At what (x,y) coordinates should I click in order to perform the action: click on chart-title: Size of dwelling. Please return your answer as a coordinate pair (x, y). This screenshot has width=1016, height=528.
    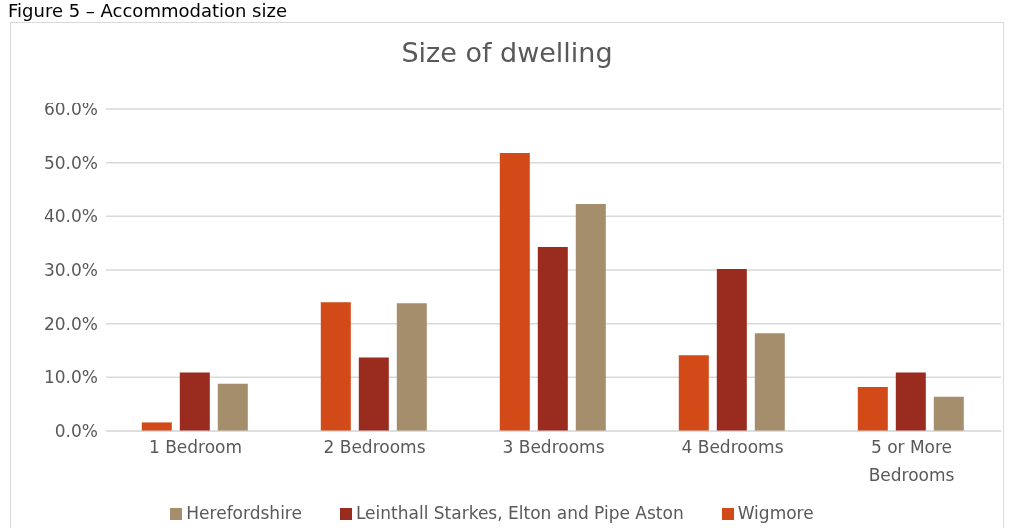
    Looking at the image, I should click on (507, 52).